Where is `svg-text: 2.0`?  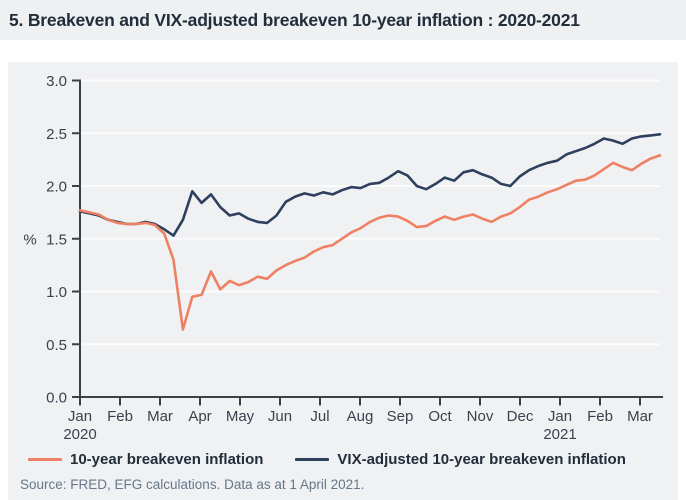
svg-text: 2.0 is located at coordinates (56, 187).